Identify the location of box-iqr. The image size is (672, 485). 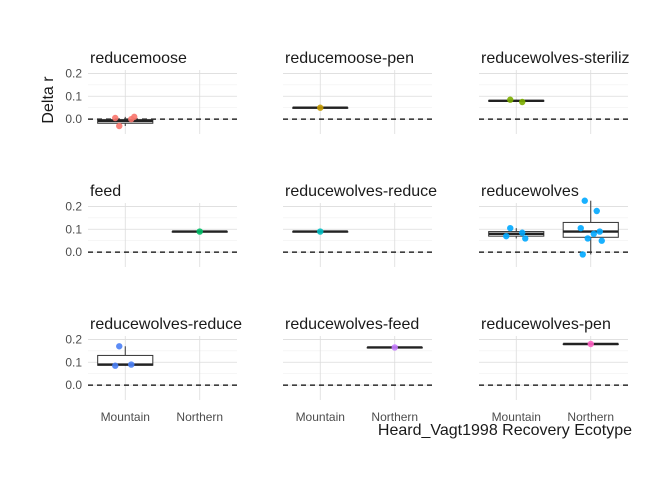
(590, 229).